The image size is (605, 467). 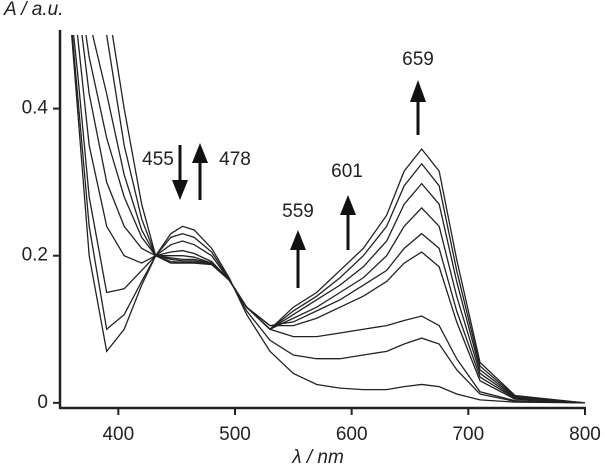 I want to click on arrow-down, so click(x=180, y=172).